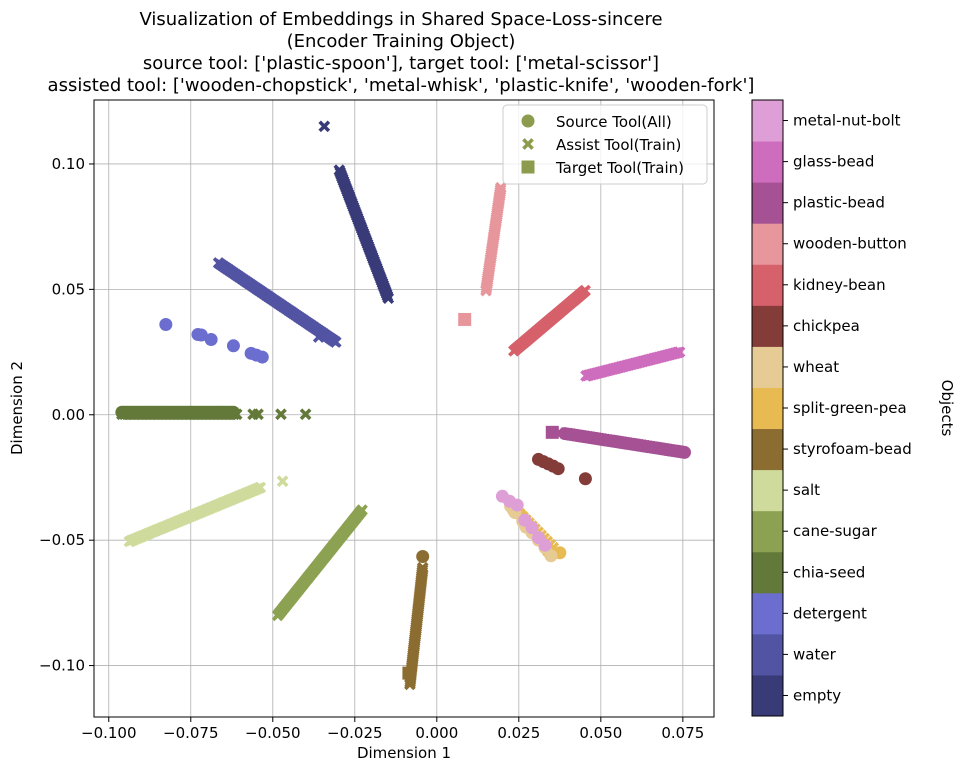  Describe the element at coordinates (806, 490) in the screenshot. I see `colorbar-category-label: salt` at that location.